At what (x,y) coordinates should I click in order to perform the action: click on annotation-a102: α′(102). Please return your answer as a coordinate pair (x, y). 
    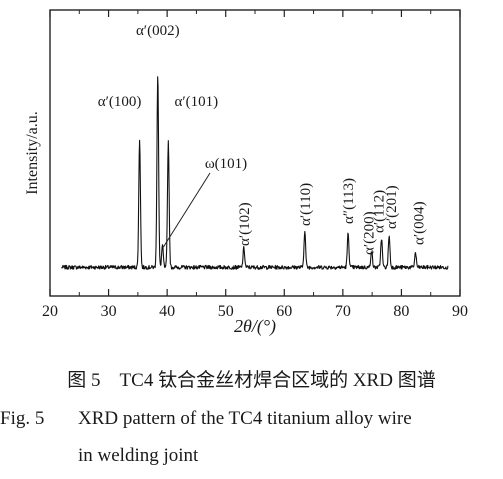
    Looking at the image, I should click on (245, 224).